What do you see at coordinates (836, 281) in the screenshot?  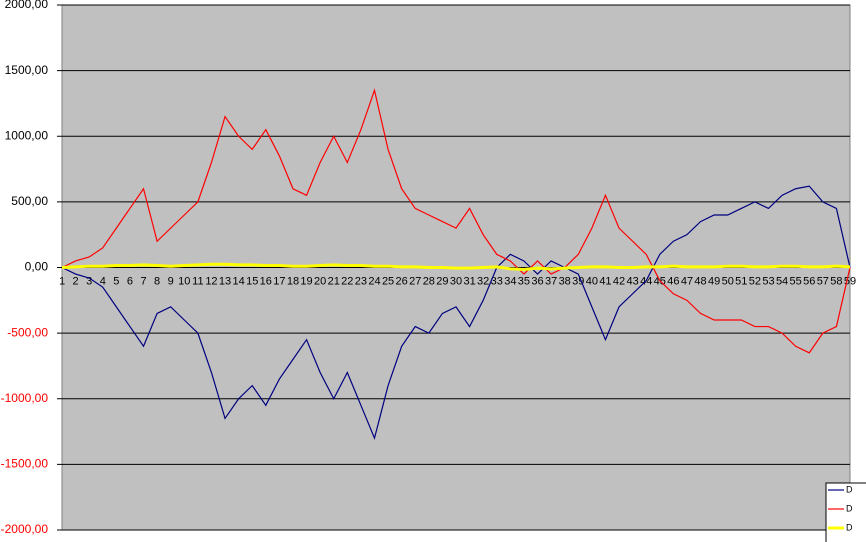 I see `x-tick-label: 58` at bounding box center [836, 281].